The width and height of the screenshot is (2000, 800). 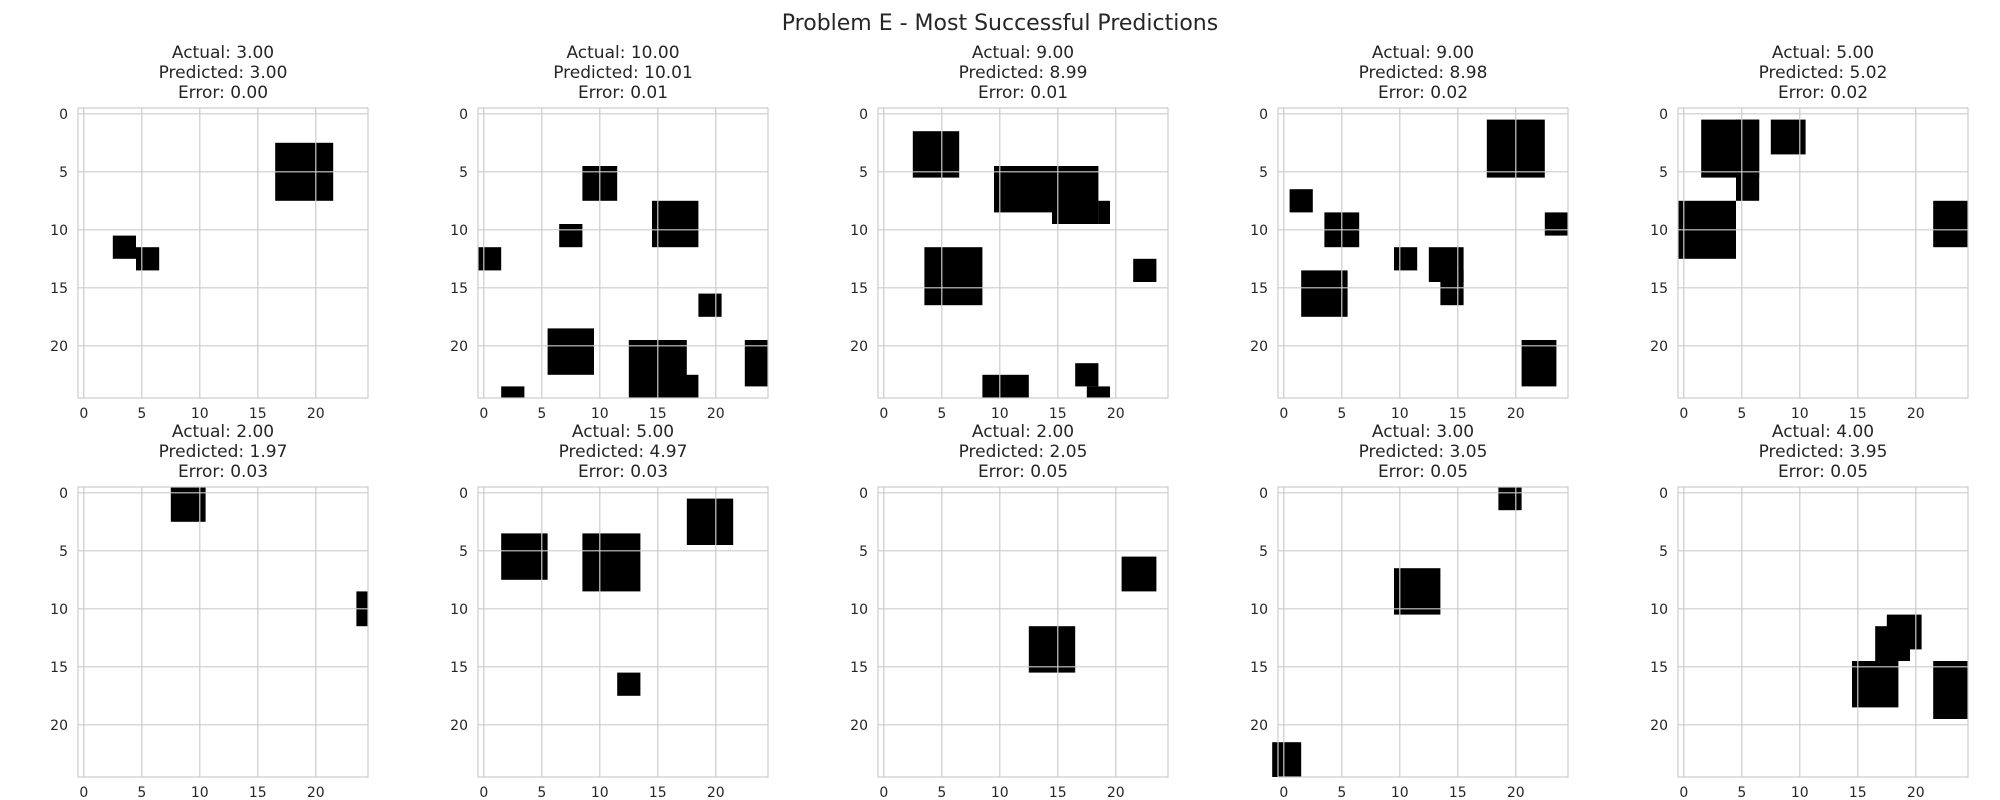 I want to click on panel-title-line: Actual: 2.00, so click(x=223, y=432).